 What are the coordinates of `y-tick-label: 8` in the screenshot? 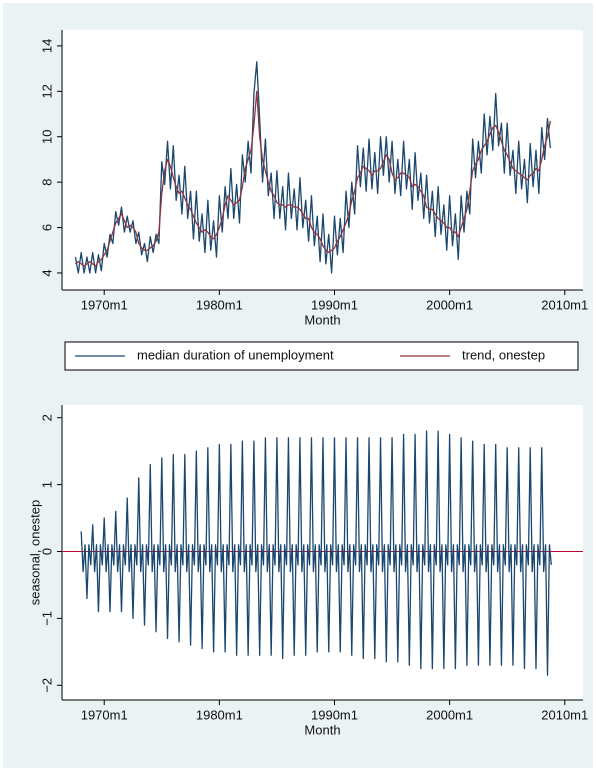 It's located at (46, 182).